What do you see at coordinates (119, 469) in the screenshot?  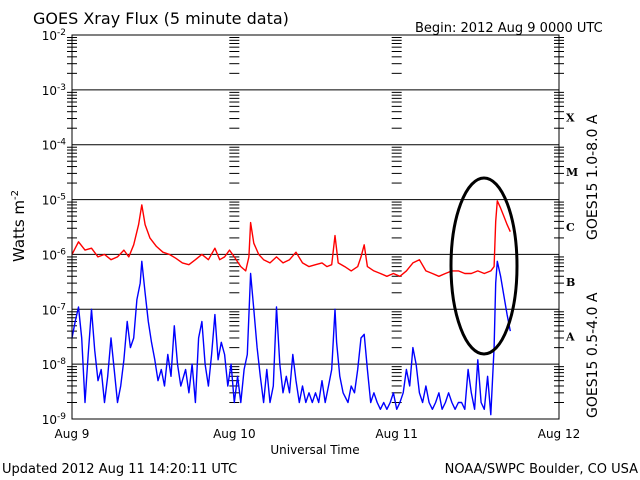 I see `updated-text: Updated 2012 Aug 11 14:20:11 UTC` at bounding box center [119, 469].